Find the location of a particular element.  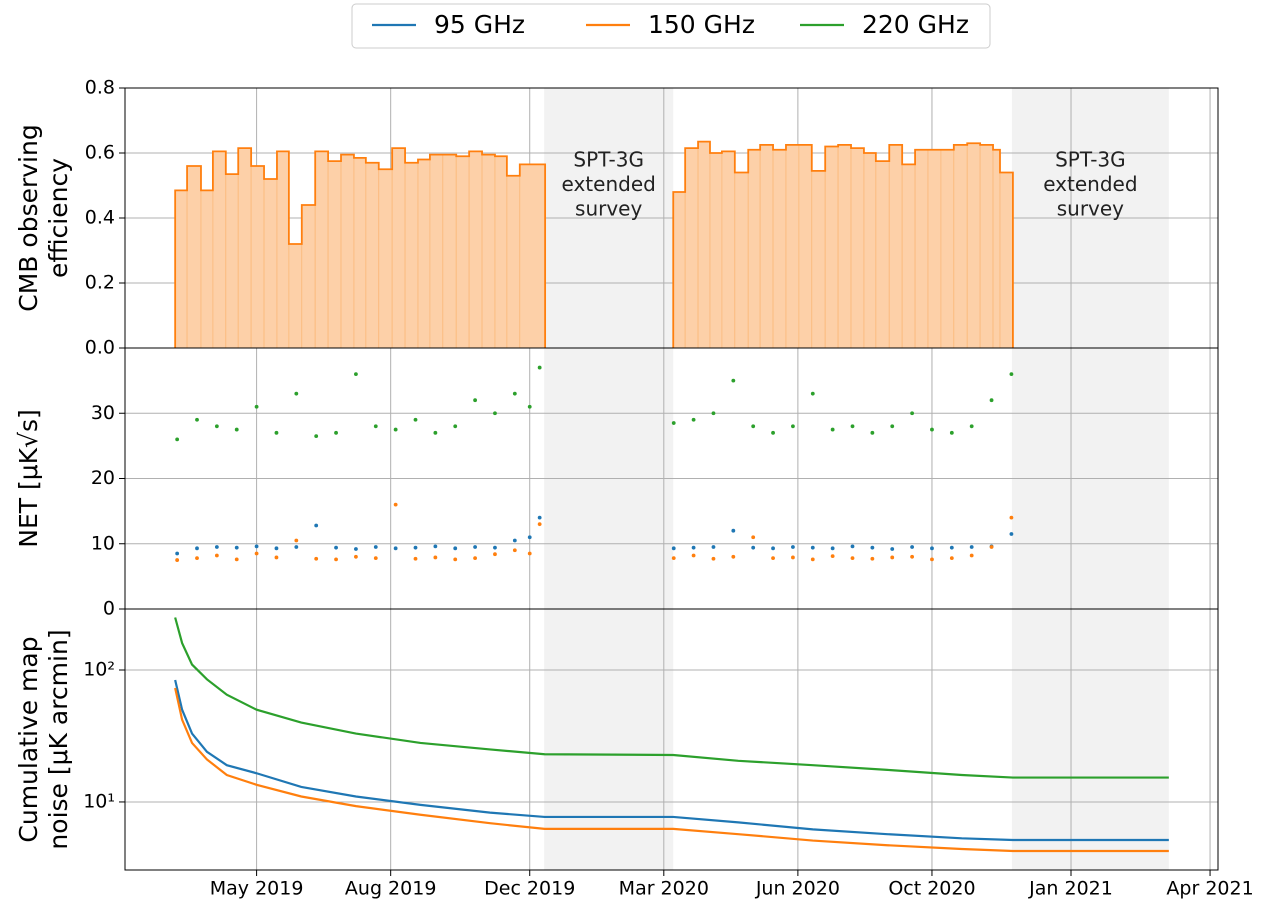

y-axis-label: Cumulative map is located at coordinates (28, 739).